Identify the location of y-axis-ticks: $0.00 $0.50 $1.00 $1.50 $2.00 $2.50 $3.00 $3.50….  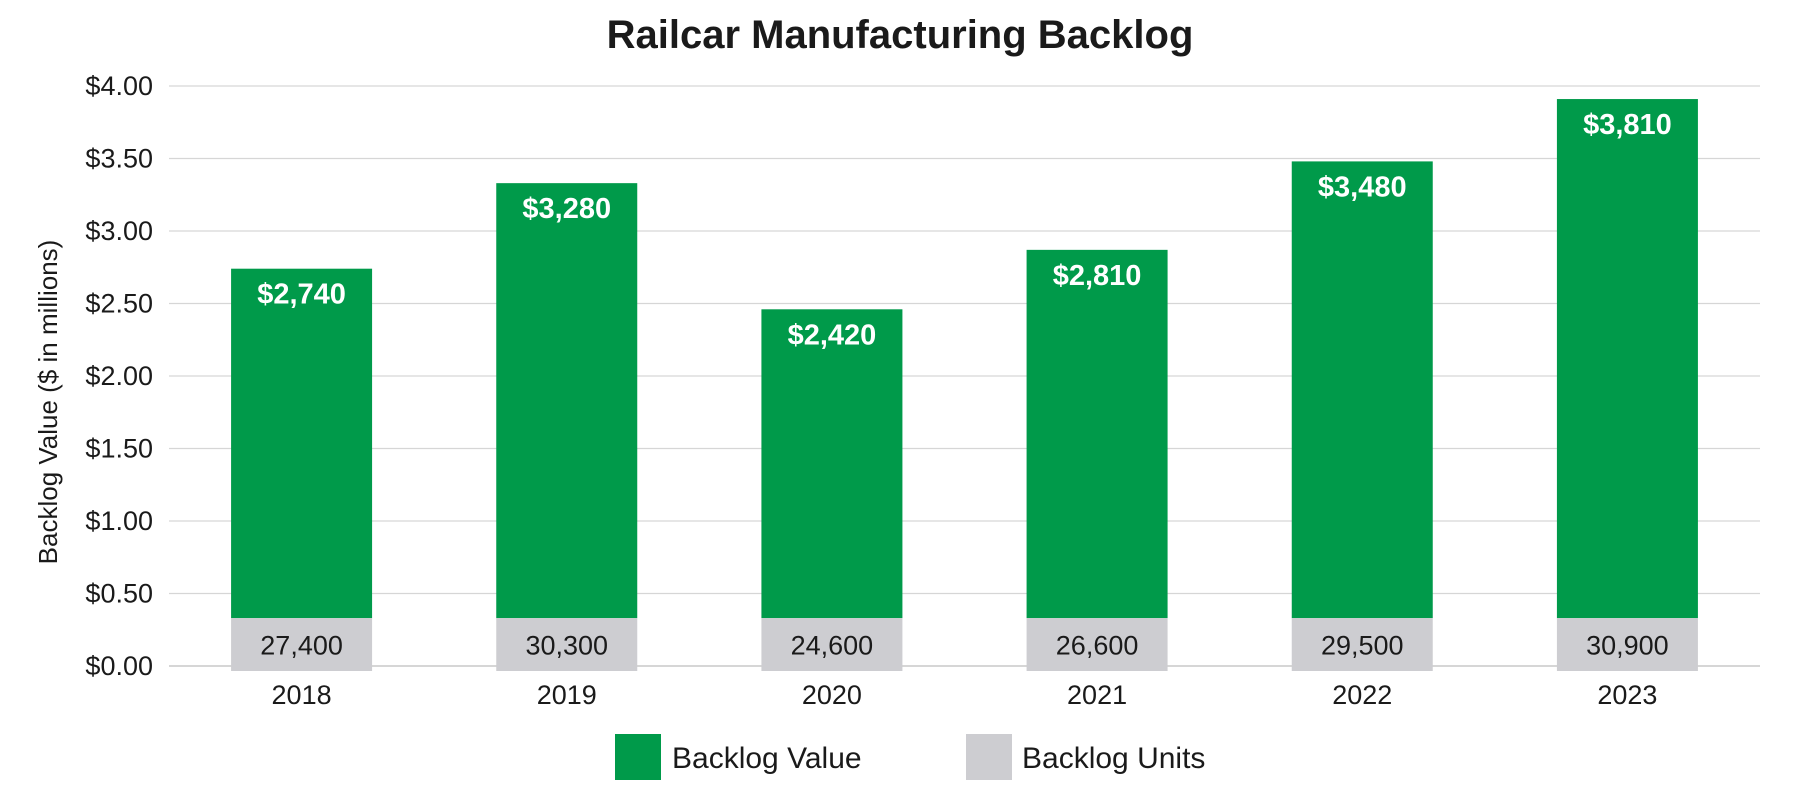
(119, 376).